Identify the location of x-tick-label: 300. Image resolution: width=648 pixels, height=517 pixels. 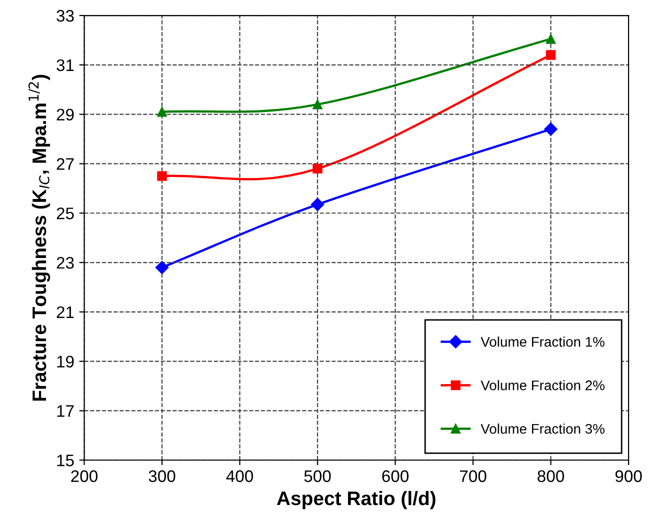
(162, 476).